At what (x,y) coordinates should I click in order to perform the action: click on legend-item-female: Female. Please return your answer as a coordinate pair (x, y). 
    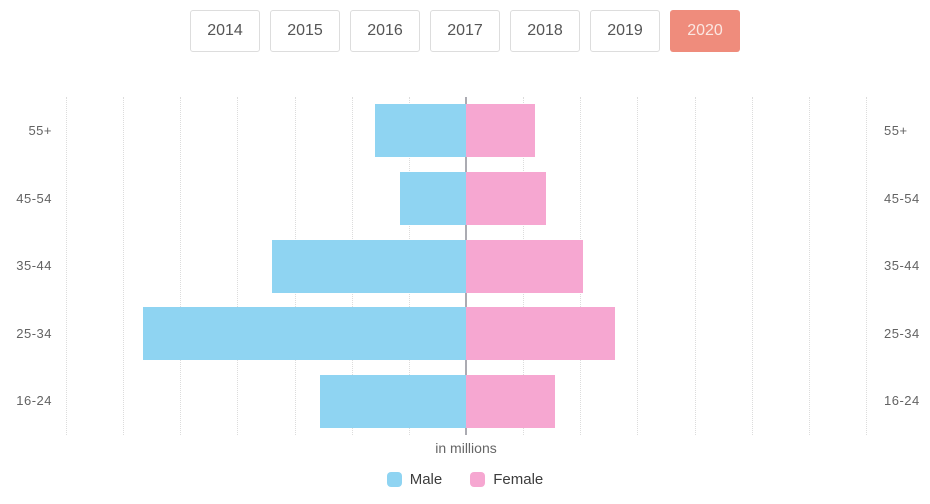
    Looking at the image, I should click on (506, 479).